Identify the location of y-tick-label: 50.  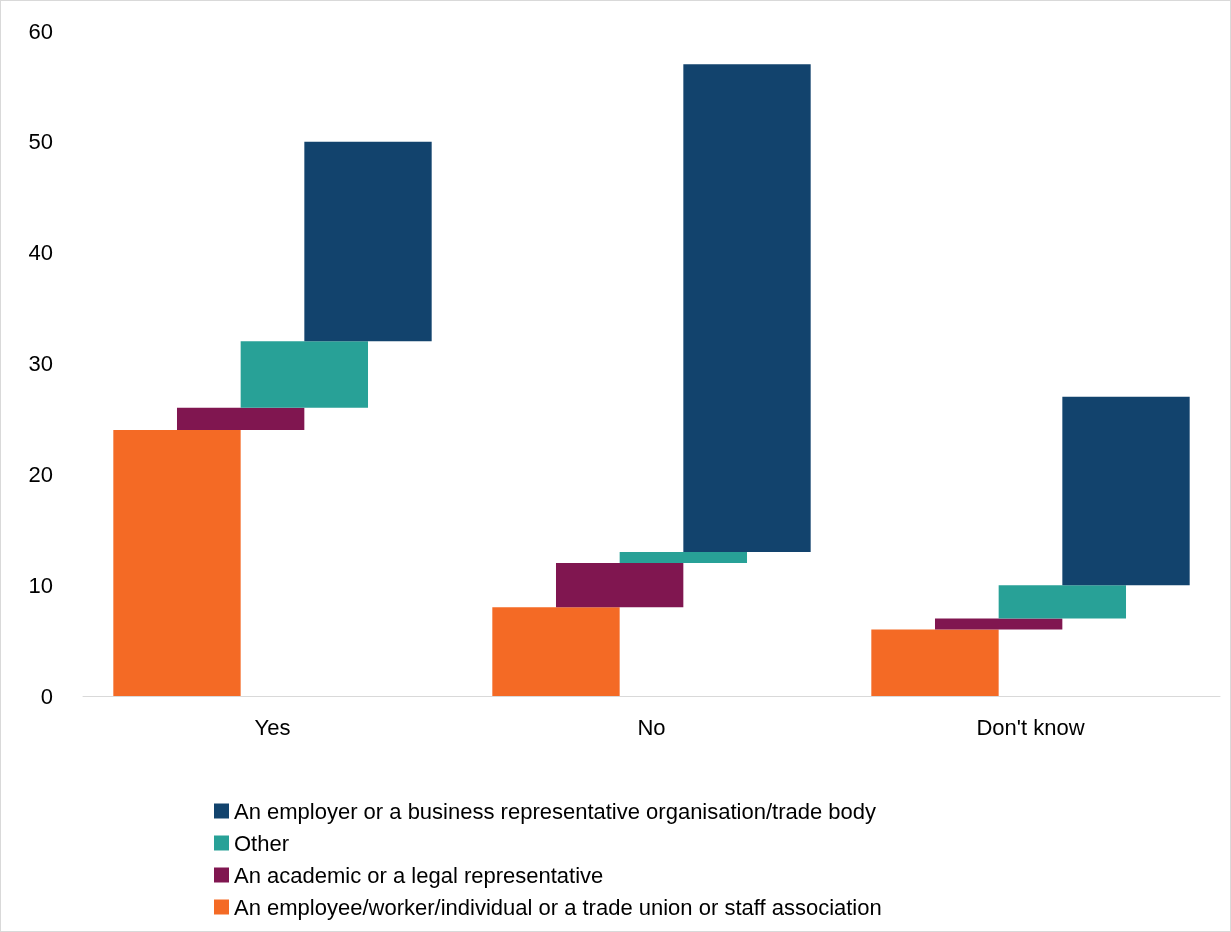
(40, 142).